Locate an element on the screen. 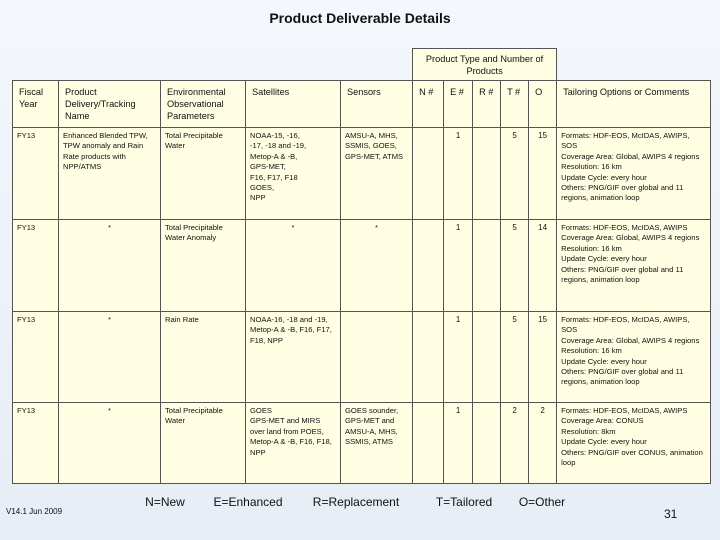  column-header: Sensors is located at coordinates (376, 104).